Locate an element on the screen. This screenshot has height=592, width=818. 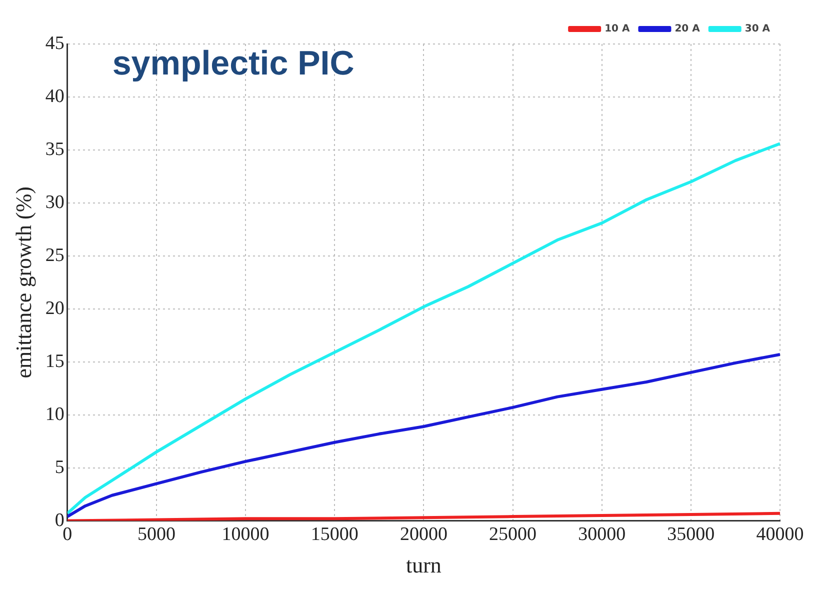
y-tick-label: 10 is located at coordinates (54, 414).